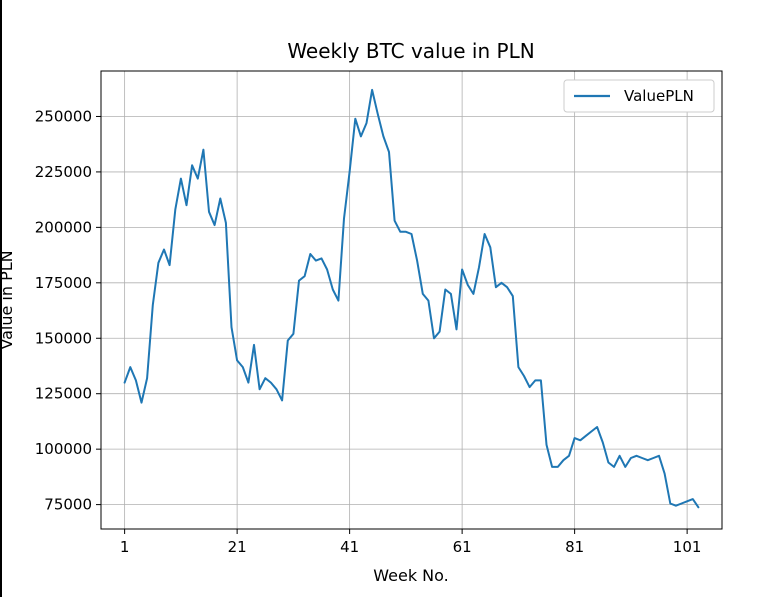 The height and width of the screenshot is (601, 771). What do you see at coordinates (1, 298) in the screenshot?
I see `window-left-edge` at bounding box center [1, 298].